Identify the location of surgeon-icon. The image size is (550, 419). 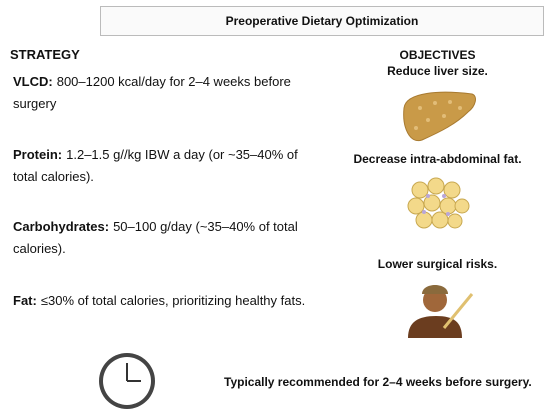
(441, 311).